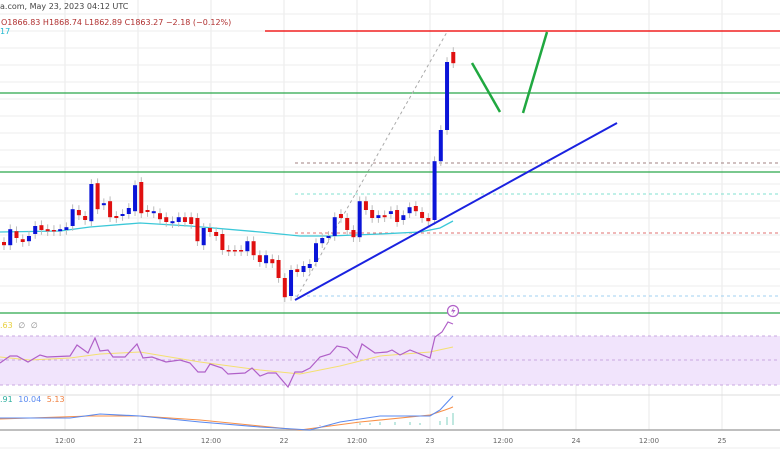 This screenshot has height=470, width=780. I want to click on projection-up-line, so click(535, 72).